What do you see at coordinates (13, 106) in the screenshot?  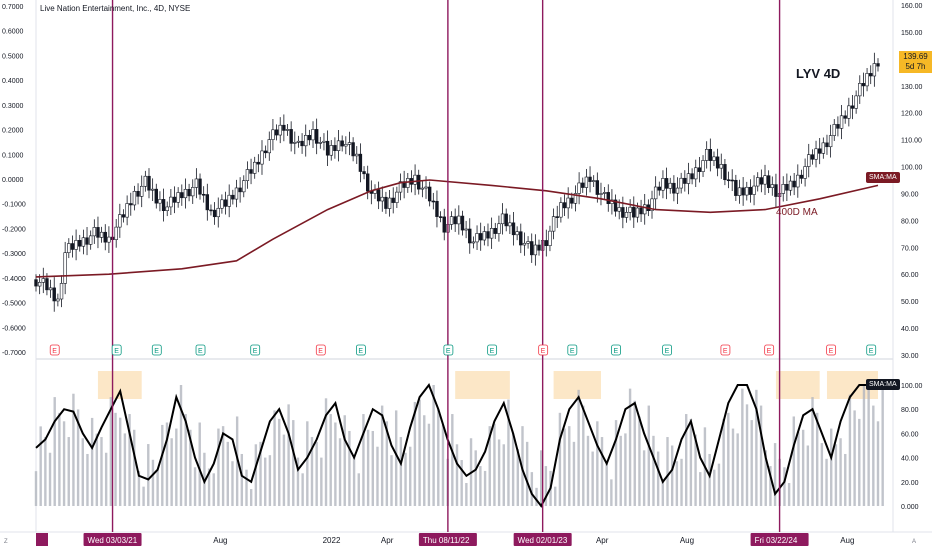 I see `left-tick-label: 0.3000` at bounding box center [13, 106].